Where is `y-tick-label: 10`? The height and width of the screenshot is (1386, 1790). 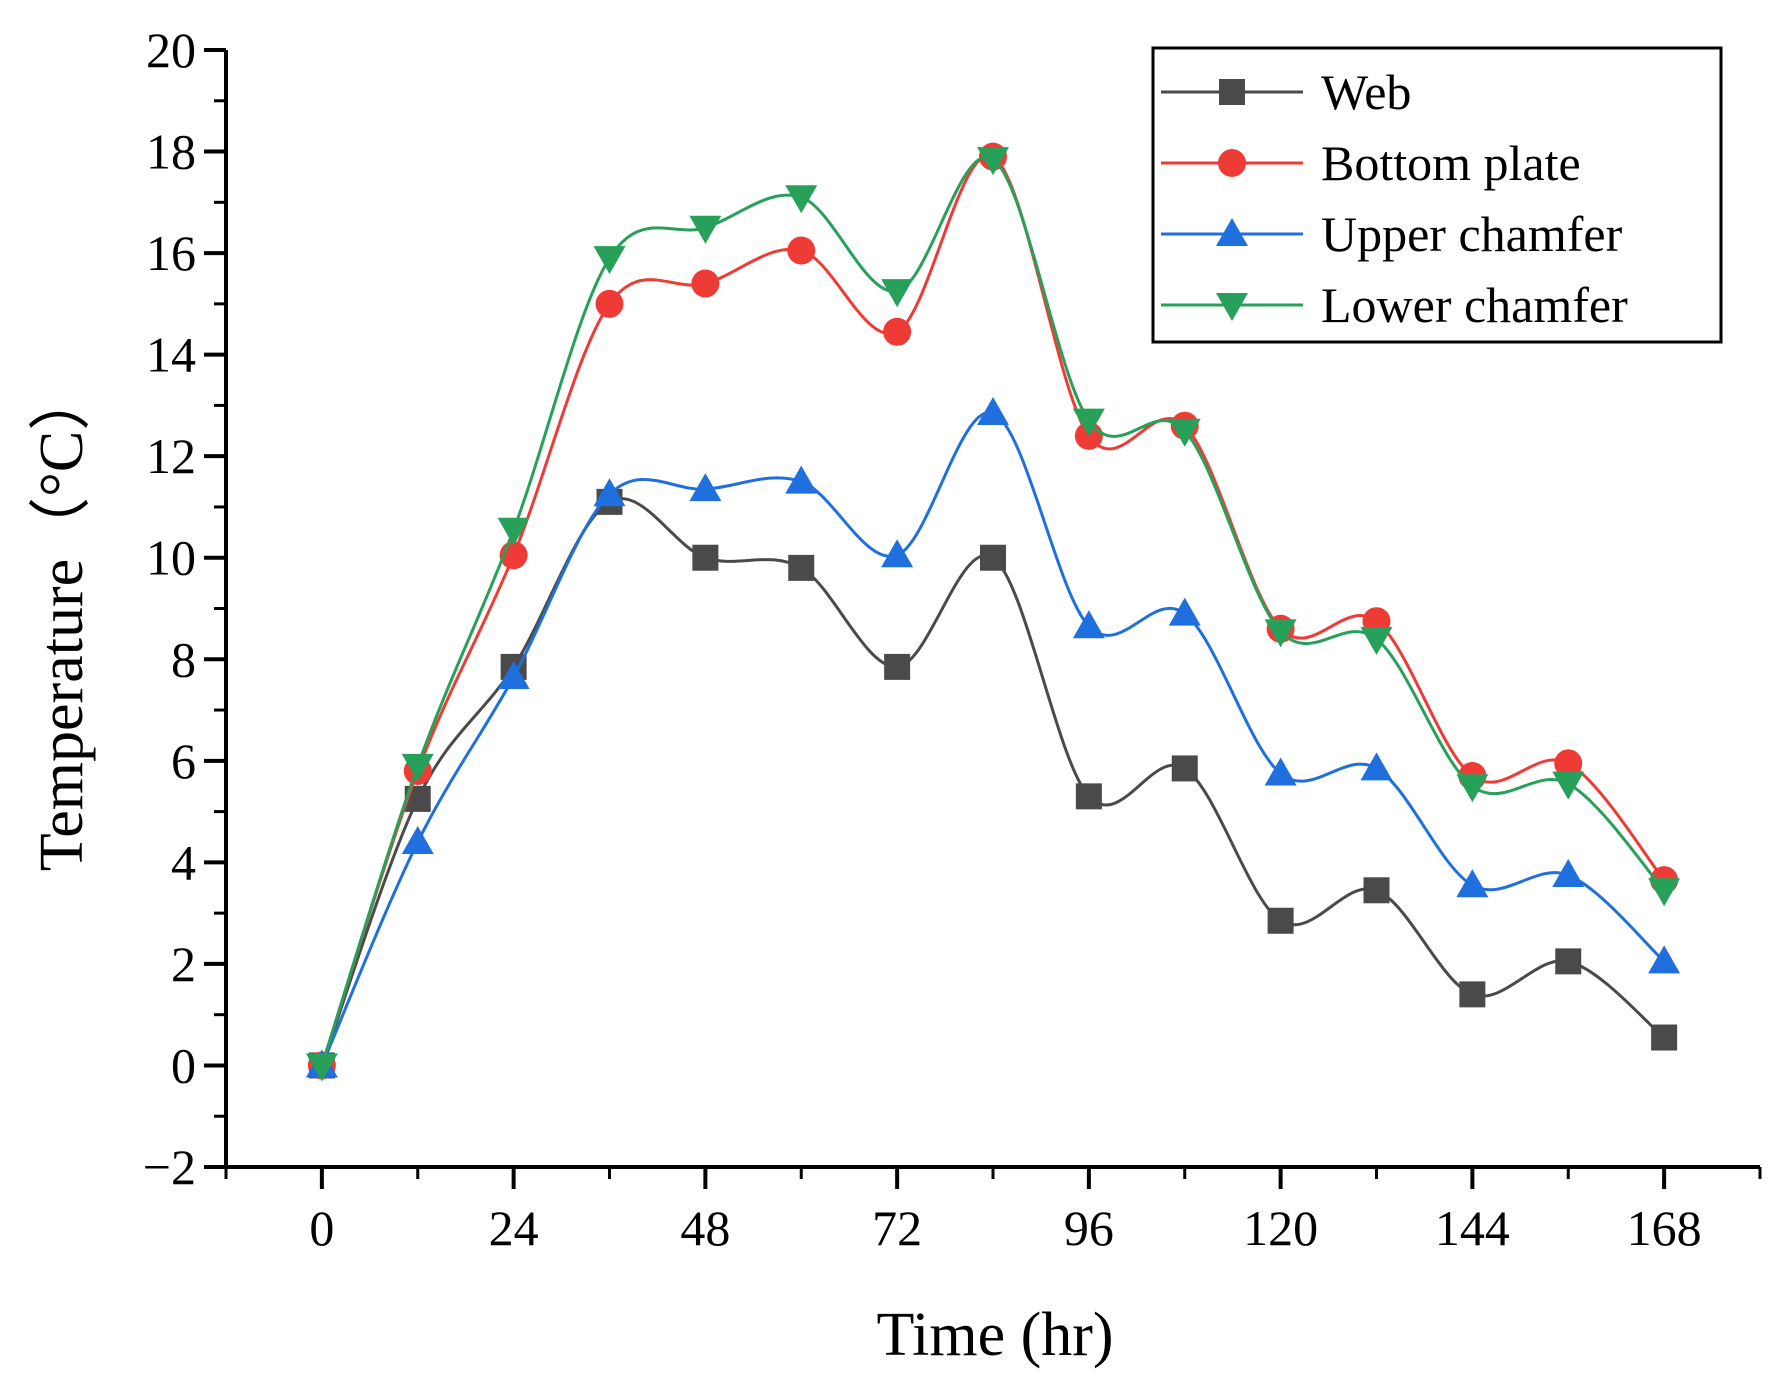 y-tick-label: 10 is located at coordinates (171, 558).